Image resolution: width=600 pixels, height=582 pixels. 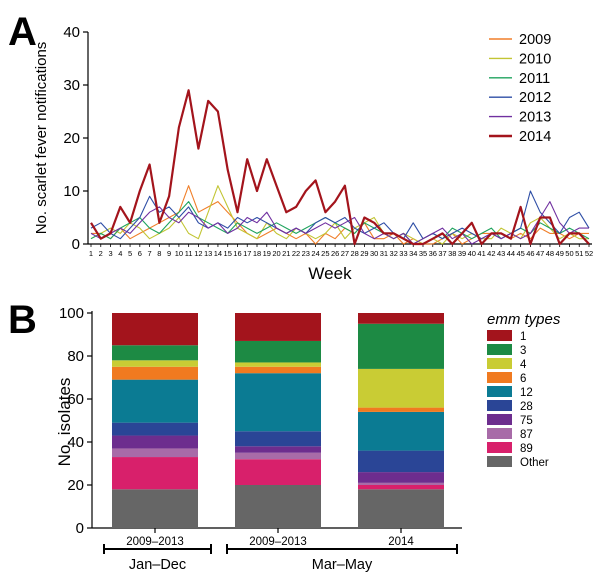 I want to click on legend-label-2012: 2012, so click(x=535, y=98).